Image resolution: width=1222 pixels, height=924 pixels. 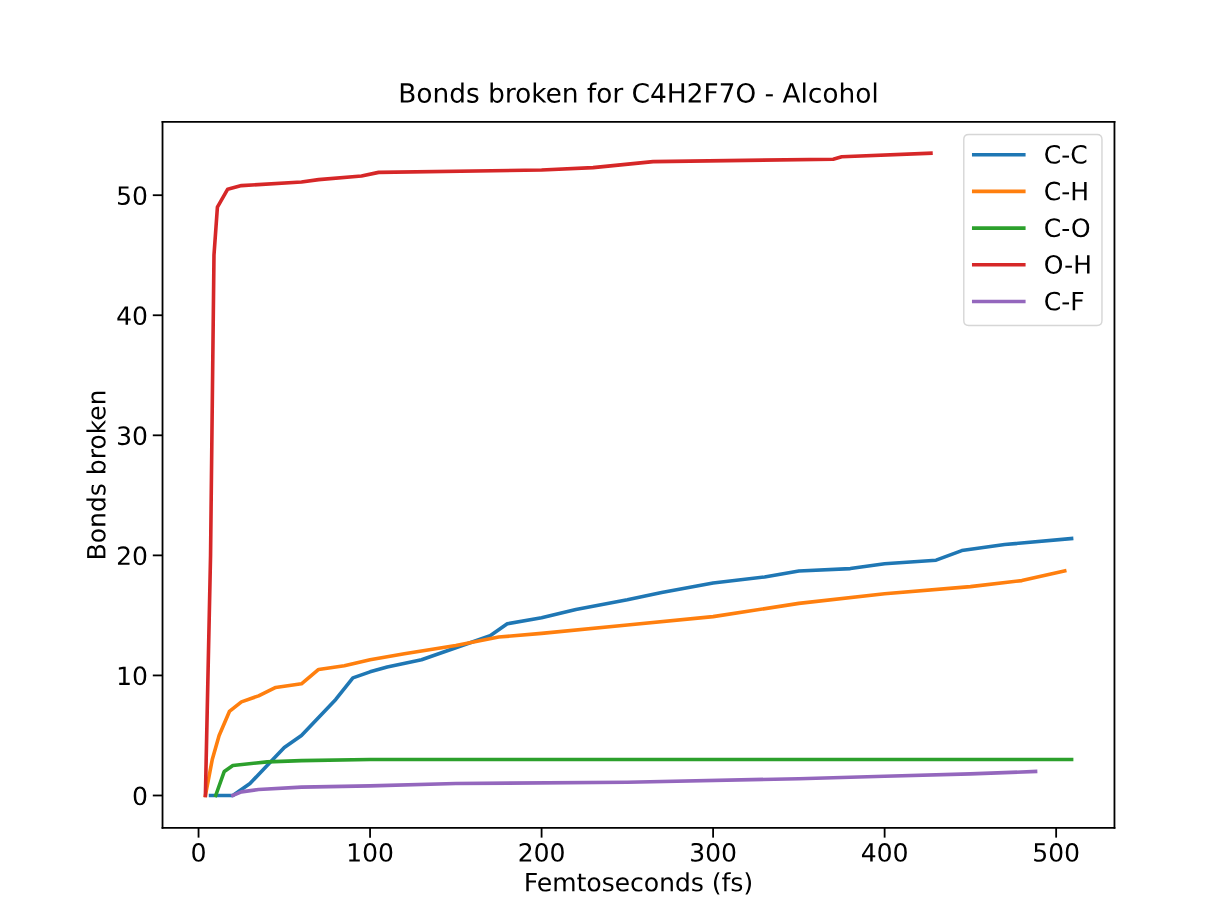 What do you see at coordinates (1067, 228) in the screenshot?
I see `legend-label: C-O` at bounding box center [1067, 228].